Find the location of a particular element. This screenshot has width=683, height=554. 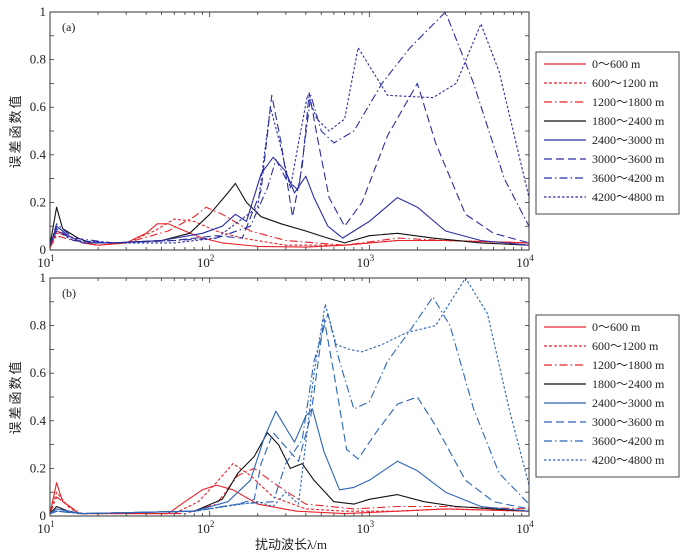

panel-label: (a) is located at coordinates (68, 27).